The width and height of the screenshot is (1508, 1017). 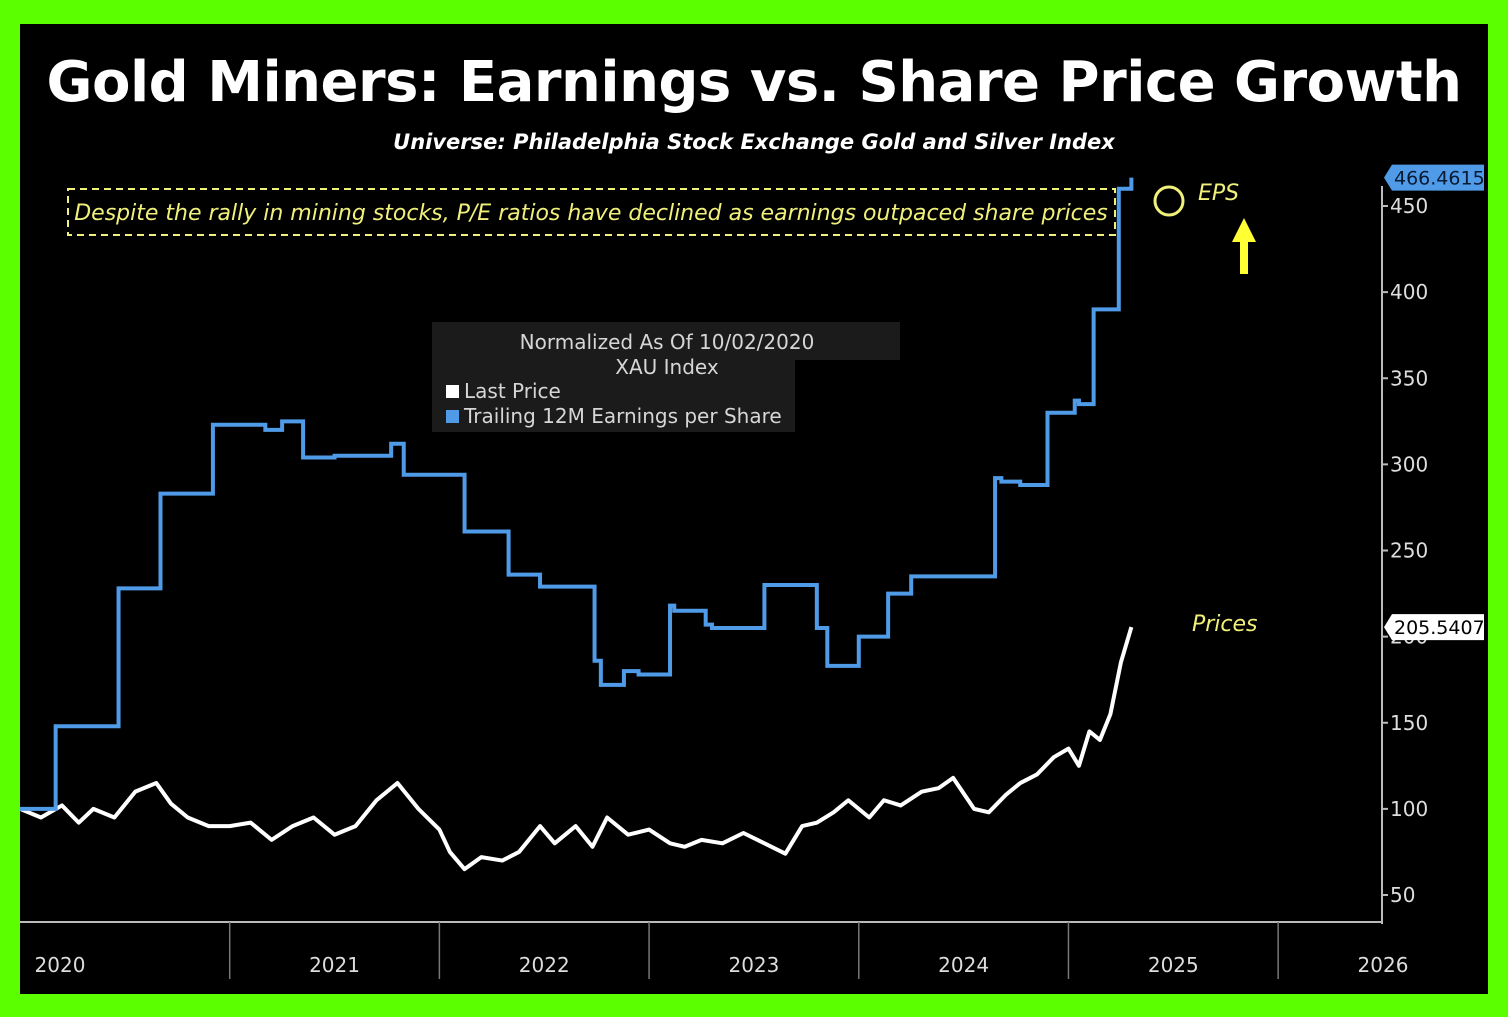 What do you see at coordinates (544, 965) in the screenshot?
I see `x-tick-label: 2022` at bounding box center [544, 965].